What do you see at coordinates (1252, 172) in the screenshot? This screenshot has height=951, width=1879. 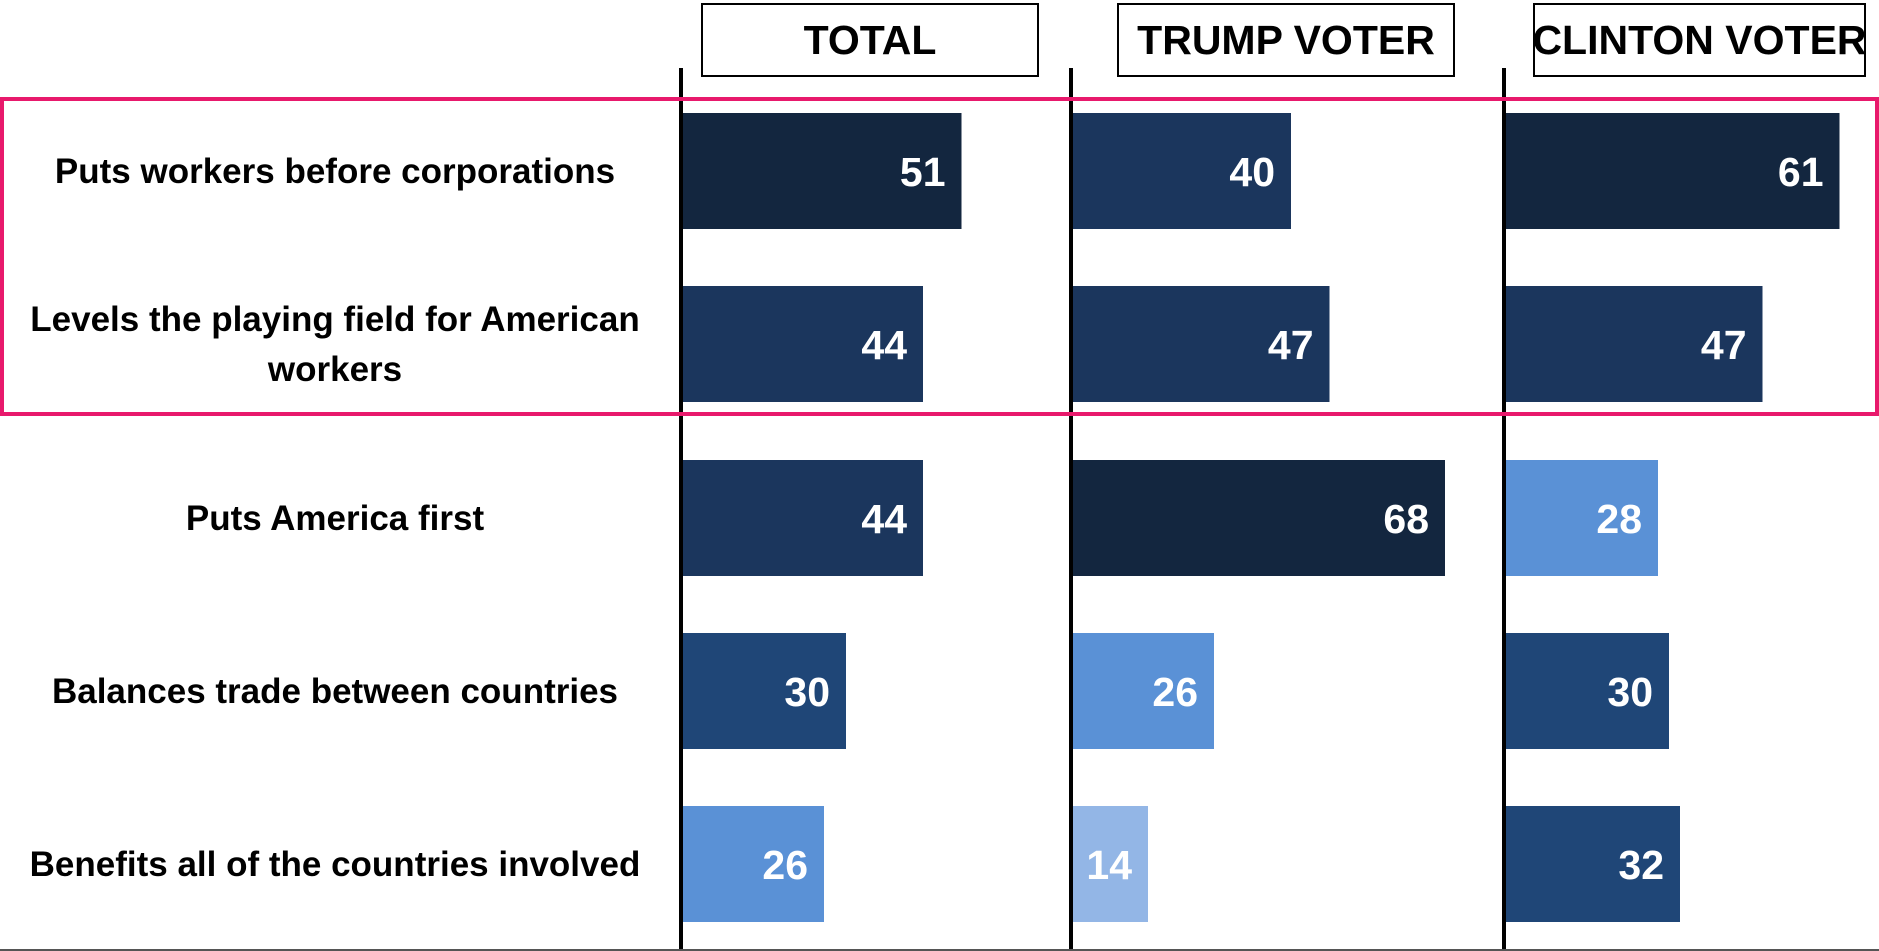 I see `value-label-1-0: 40` at bounding box center [1252, 172].